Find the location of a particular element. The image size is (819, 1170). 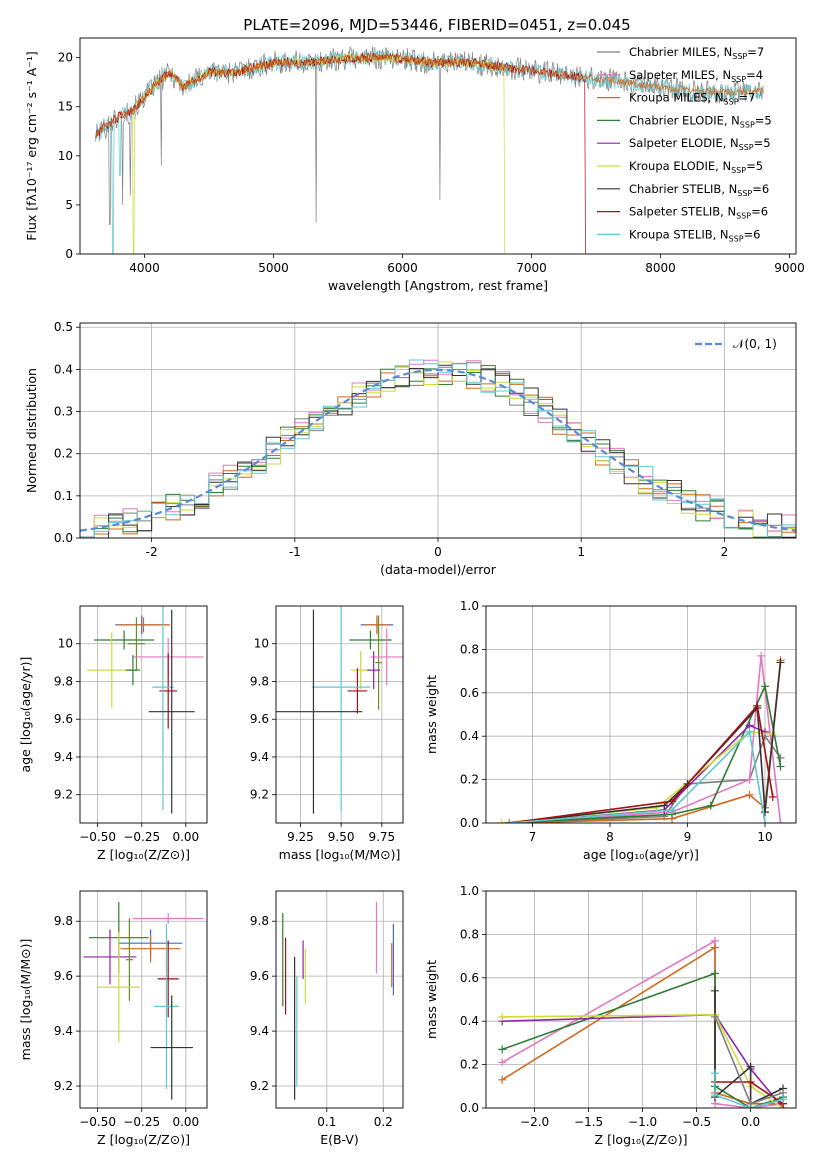

plot-area-massweight-vs-Z is located at coordinates (643, 1022).